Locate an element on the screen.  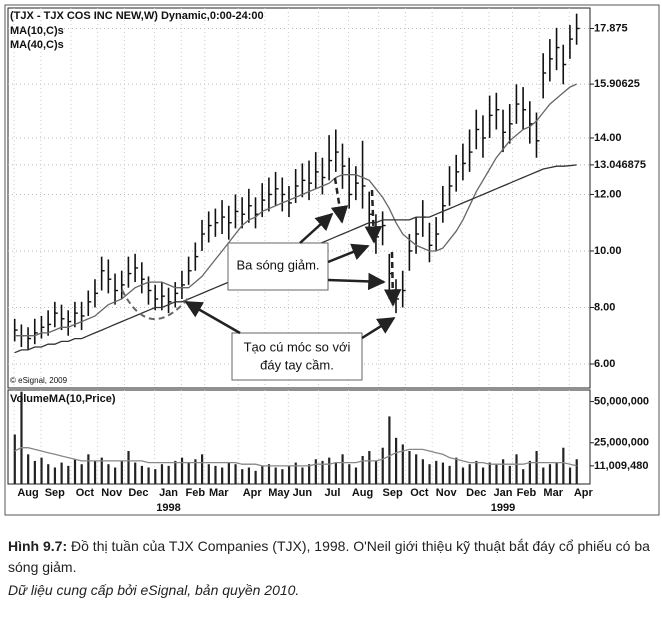
x-tick-label: May is located at coordinates (279, 493).